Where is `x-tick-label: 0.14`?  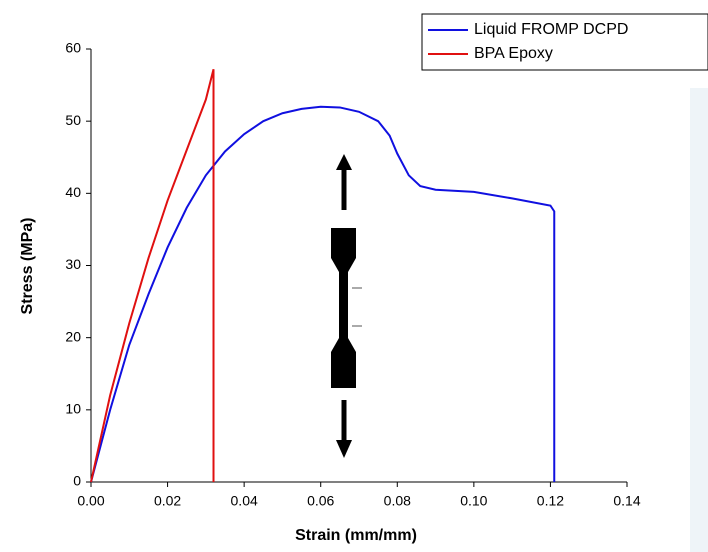 x-tick-label: 0.14 is located at coordinates (626, 501).